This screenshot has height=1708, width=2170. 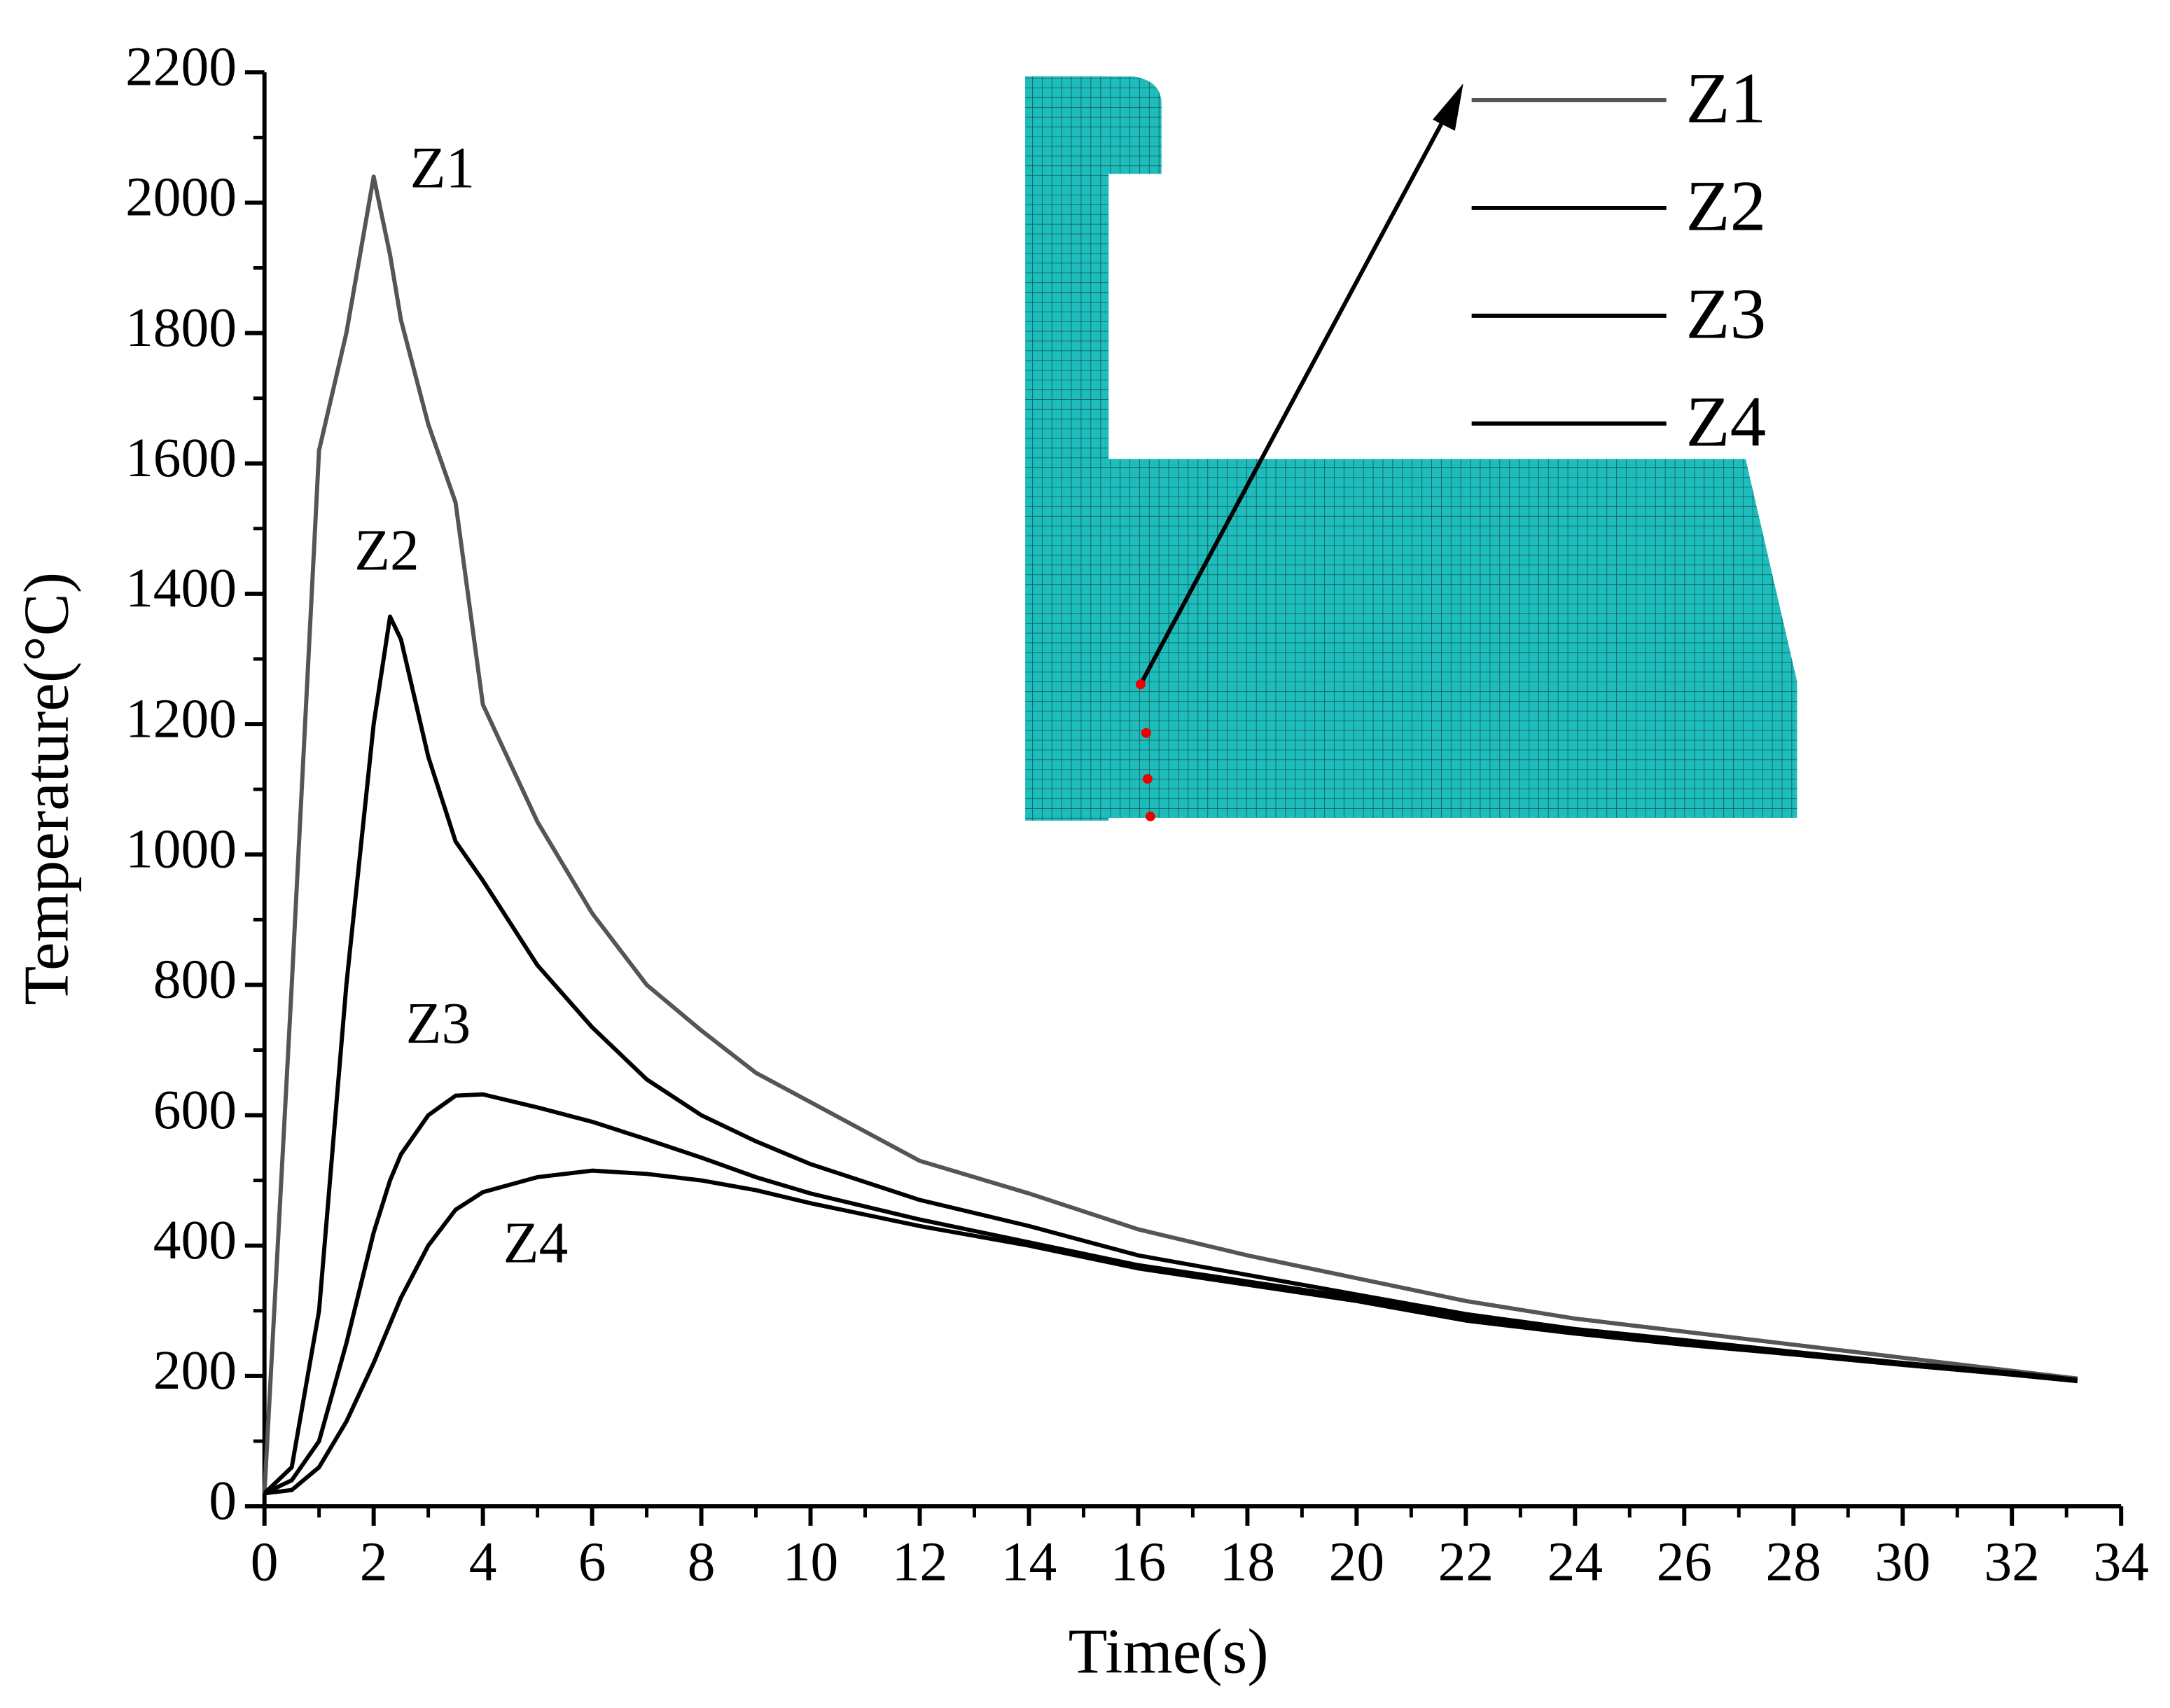 I want to click on y-tick-label: 1800, so click(x=181, y=328).